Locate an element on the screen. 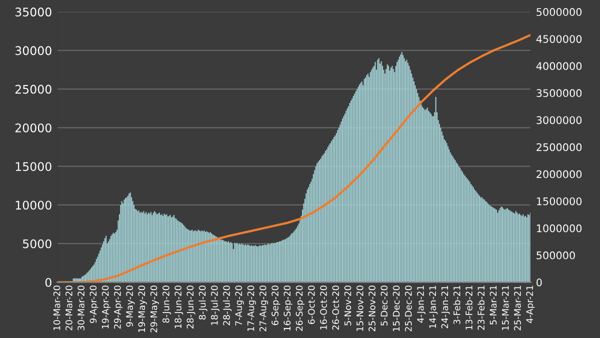  x-tick-label: 29-May-20 is located at coordinates (154, 309).